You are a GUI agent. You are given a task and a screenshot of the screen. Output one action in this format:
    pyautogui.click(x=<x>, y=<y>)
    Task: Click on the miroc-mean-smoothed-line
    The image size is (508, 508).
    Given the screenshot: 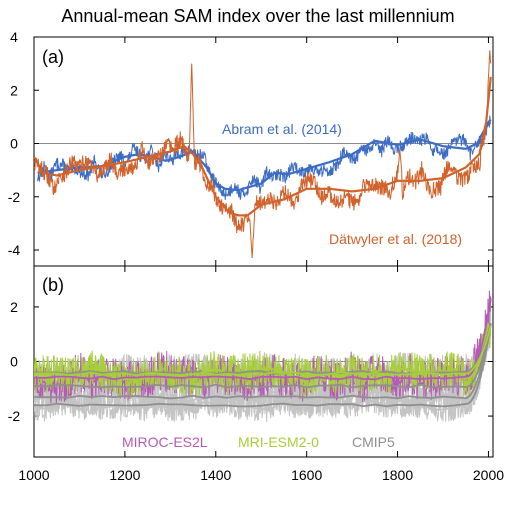 What is the action you would take?
    pyautogui.click(x=263, y=339)
    